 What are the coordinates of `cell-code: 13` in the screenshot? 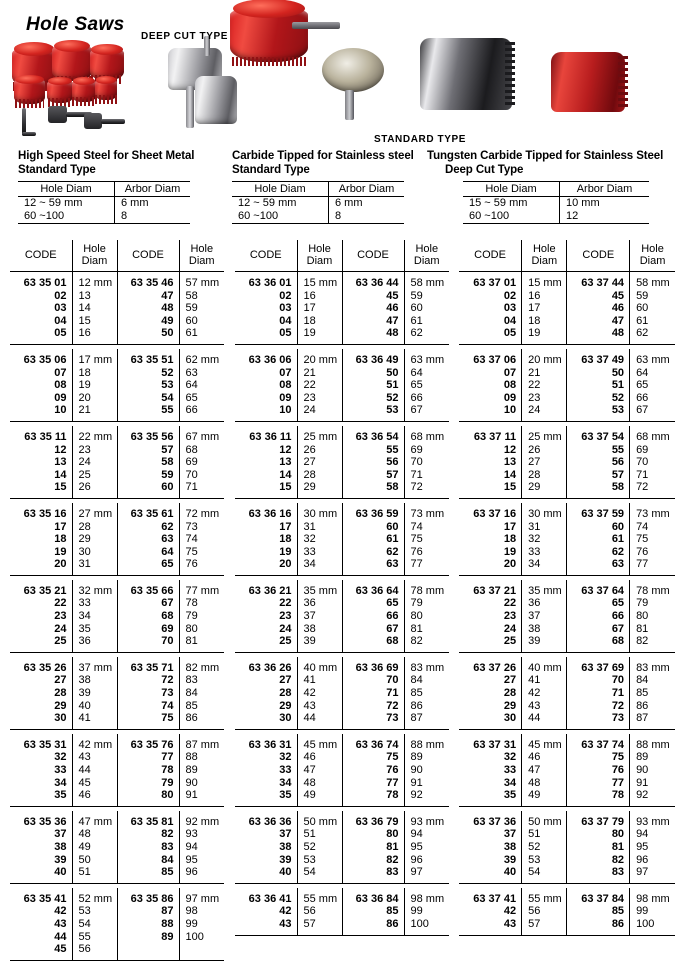 It's located at (285, 462).